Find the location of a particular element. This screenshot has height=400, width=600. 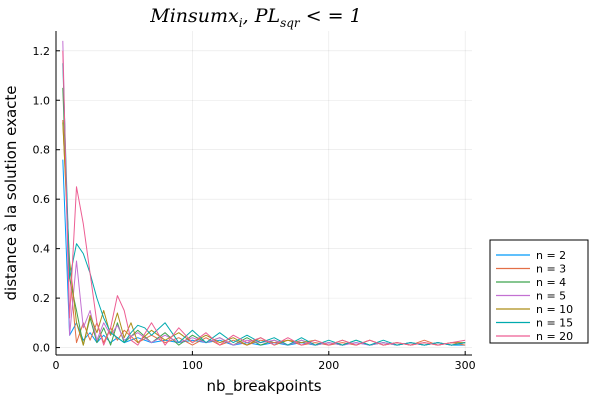

y-tick-label: 0.2 is located at coordinates (42, 298).